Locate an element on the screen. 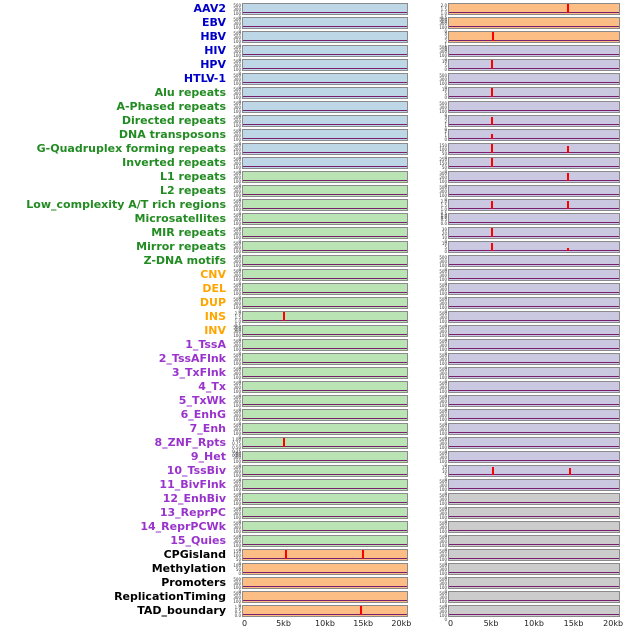 The height and width of the screenshot is (631, 630). y-axis-ticks: 1.00 0.75 0.50 0.25 0.00 is located at coordinates (235, 447).